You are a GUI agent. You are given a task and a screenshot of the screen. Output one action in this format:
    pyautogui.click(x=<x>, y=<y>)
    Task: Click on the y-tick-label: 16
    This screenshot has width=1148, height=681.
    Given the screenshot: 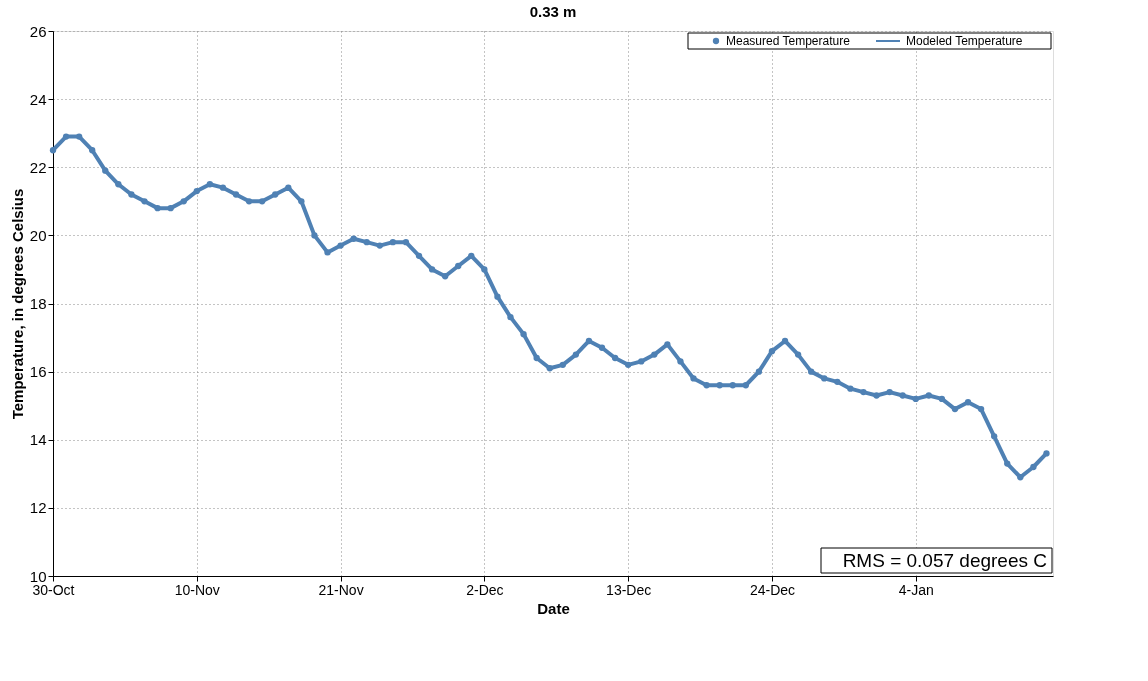 What is the action you would take?
    pyautogui.click(x=38, y=372)
    